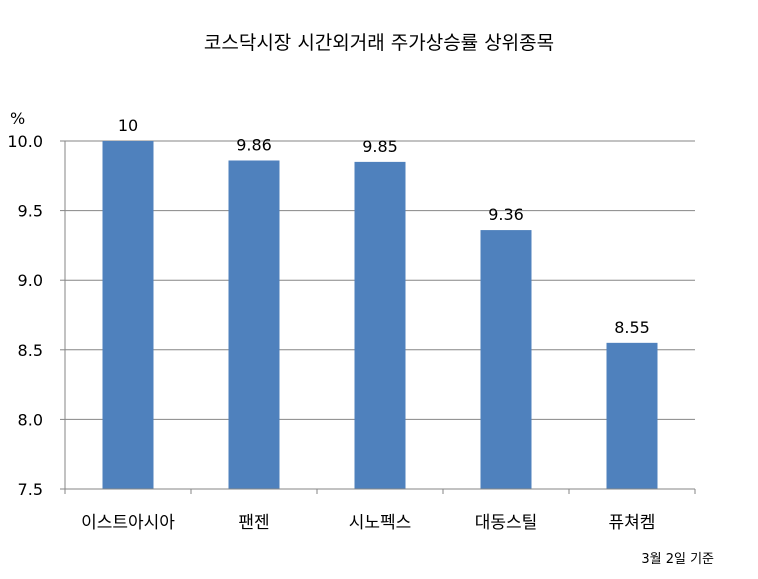 This screenshot has width=758, height=579. I want to click on y-tick-label: 8.5, so click(30, 350).